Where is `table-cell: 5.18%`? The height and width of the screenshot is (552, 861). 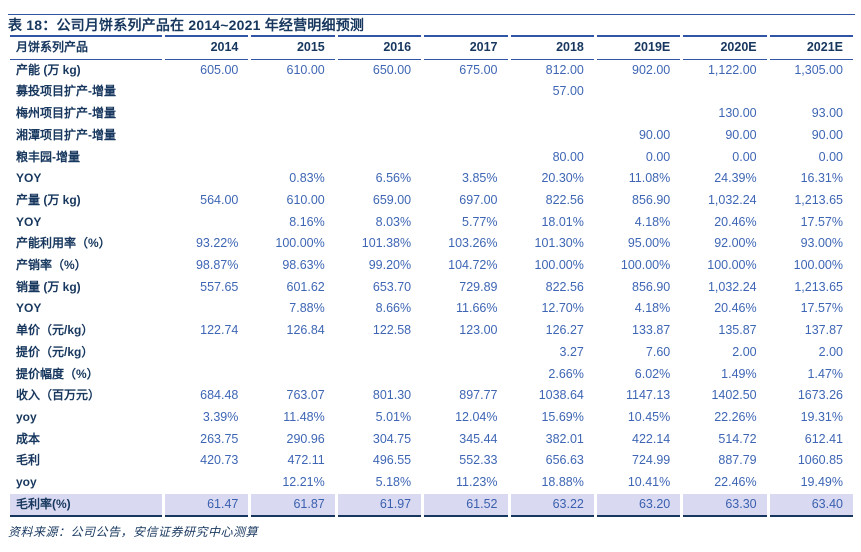
table-cell: 5.18% is located at coordinates (393, 482).